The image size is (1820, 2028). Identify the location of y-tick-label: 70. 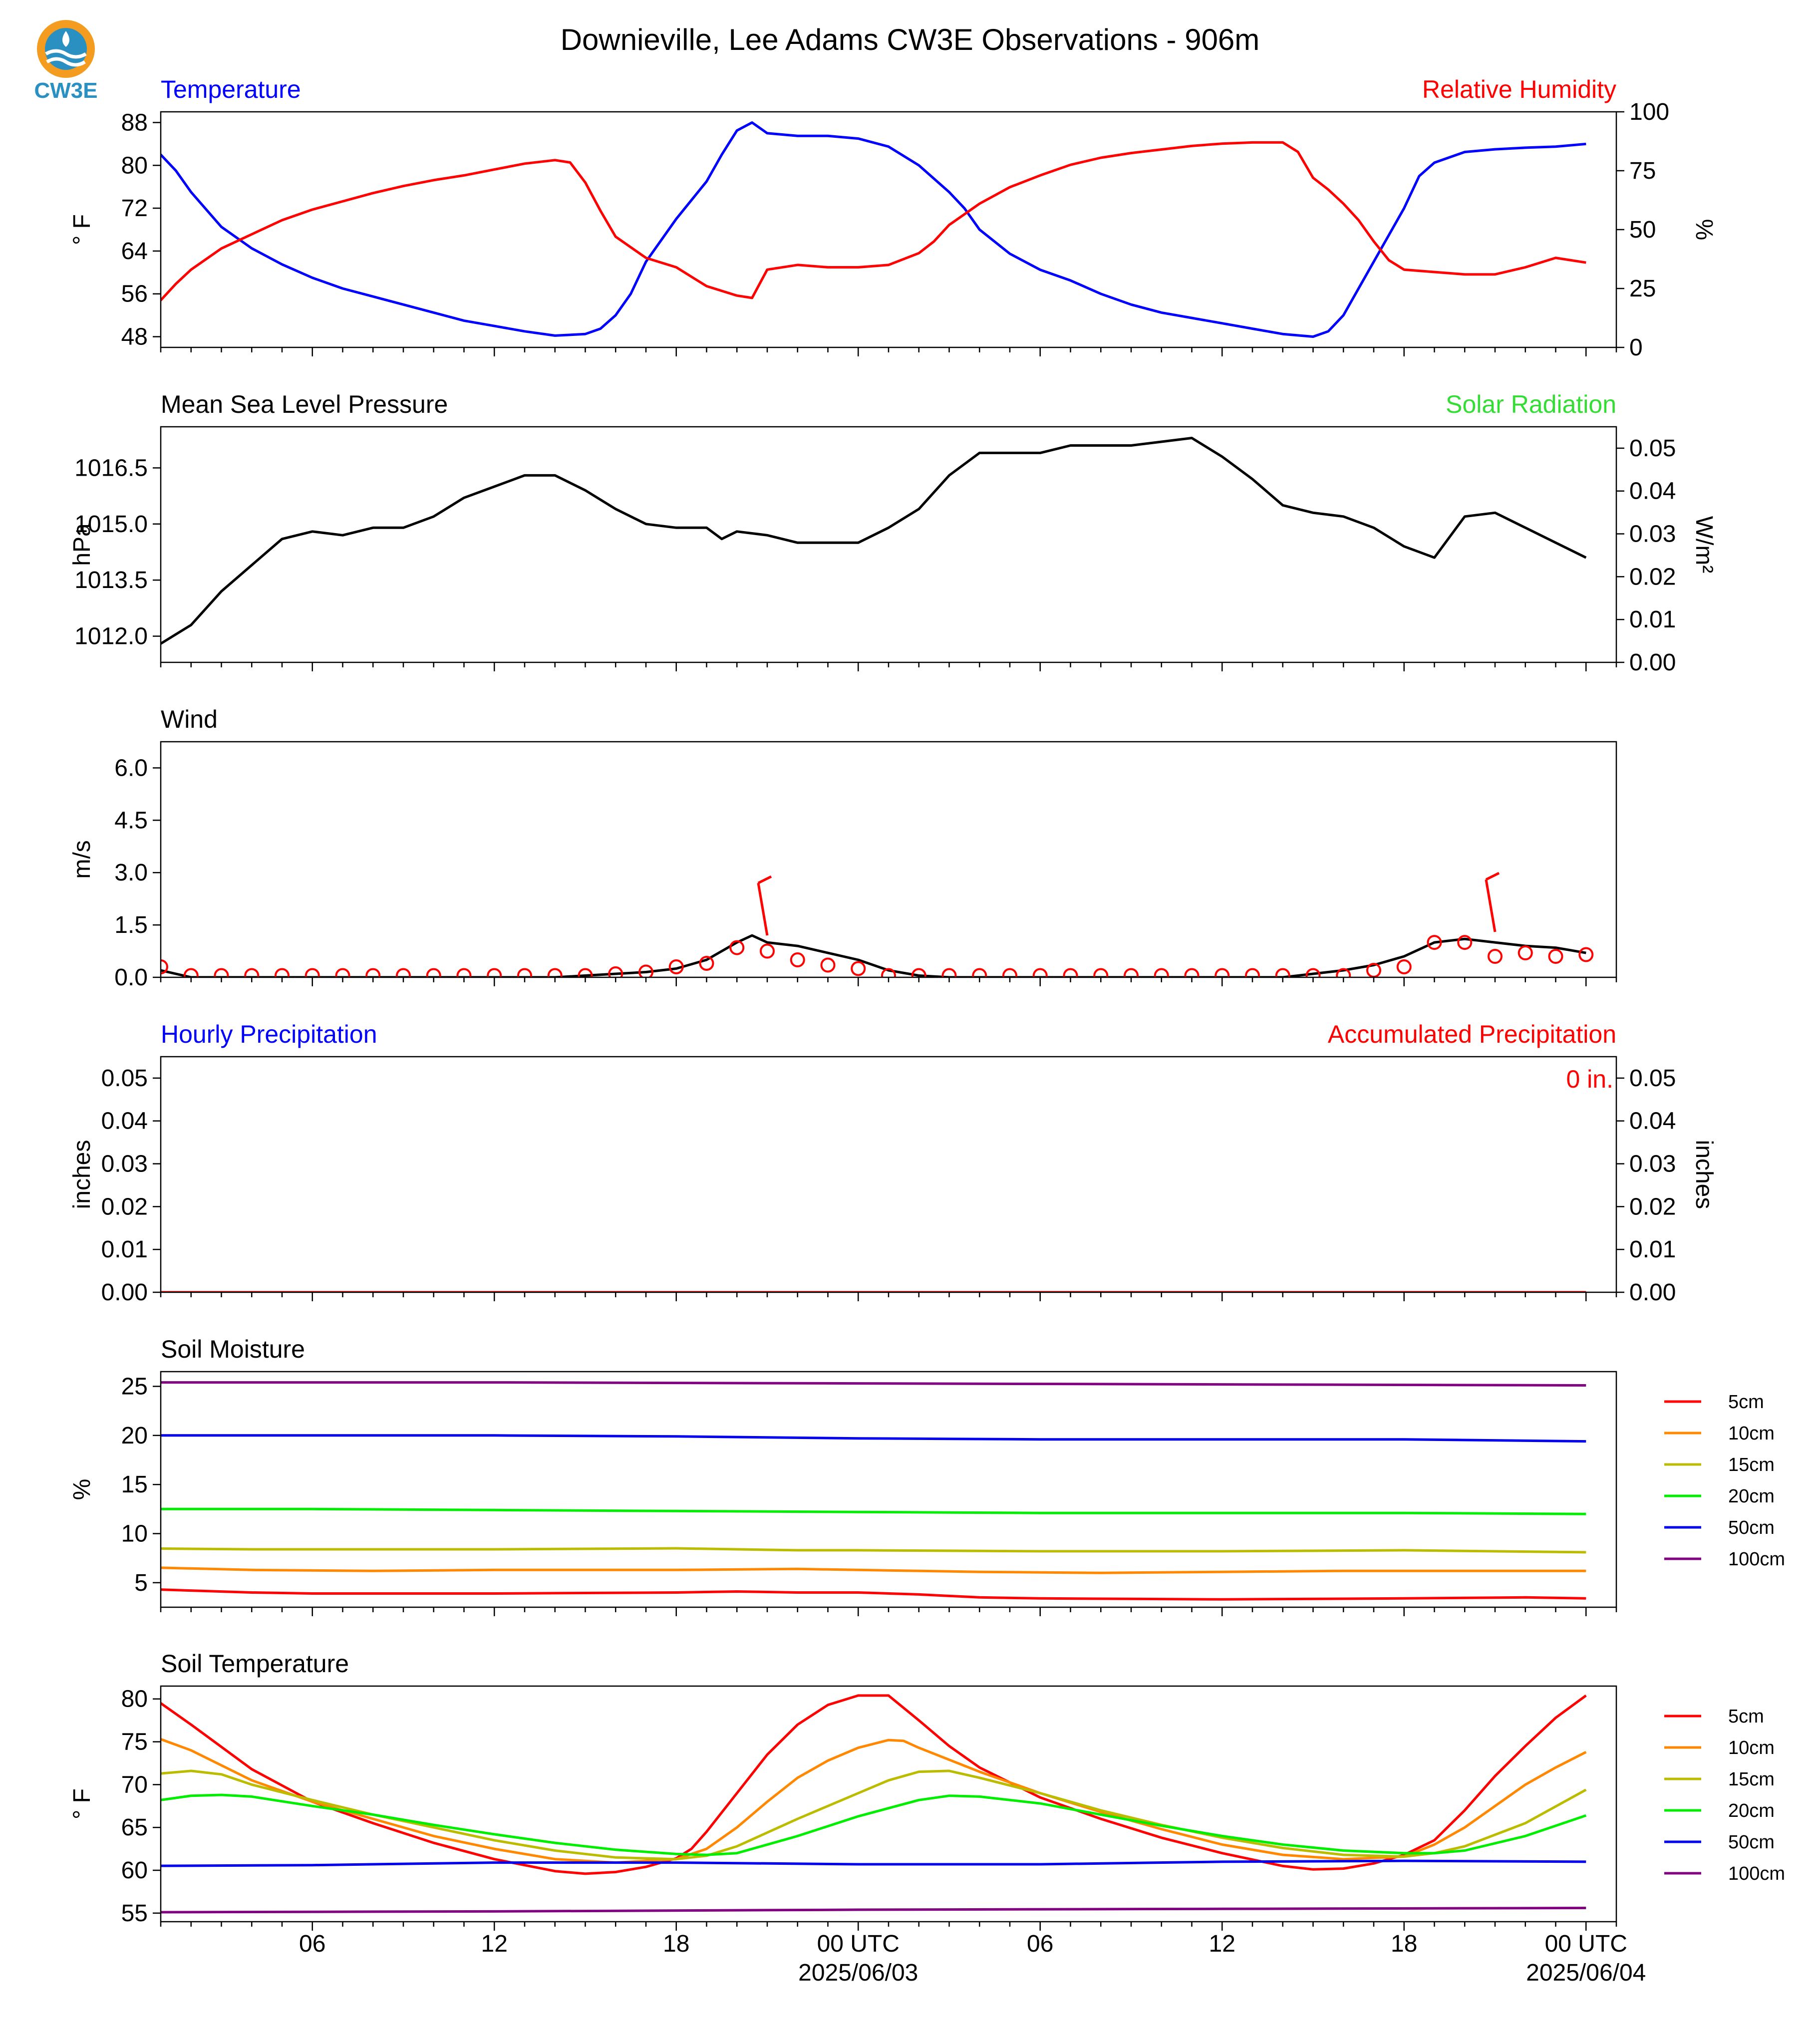
(134, 1784).